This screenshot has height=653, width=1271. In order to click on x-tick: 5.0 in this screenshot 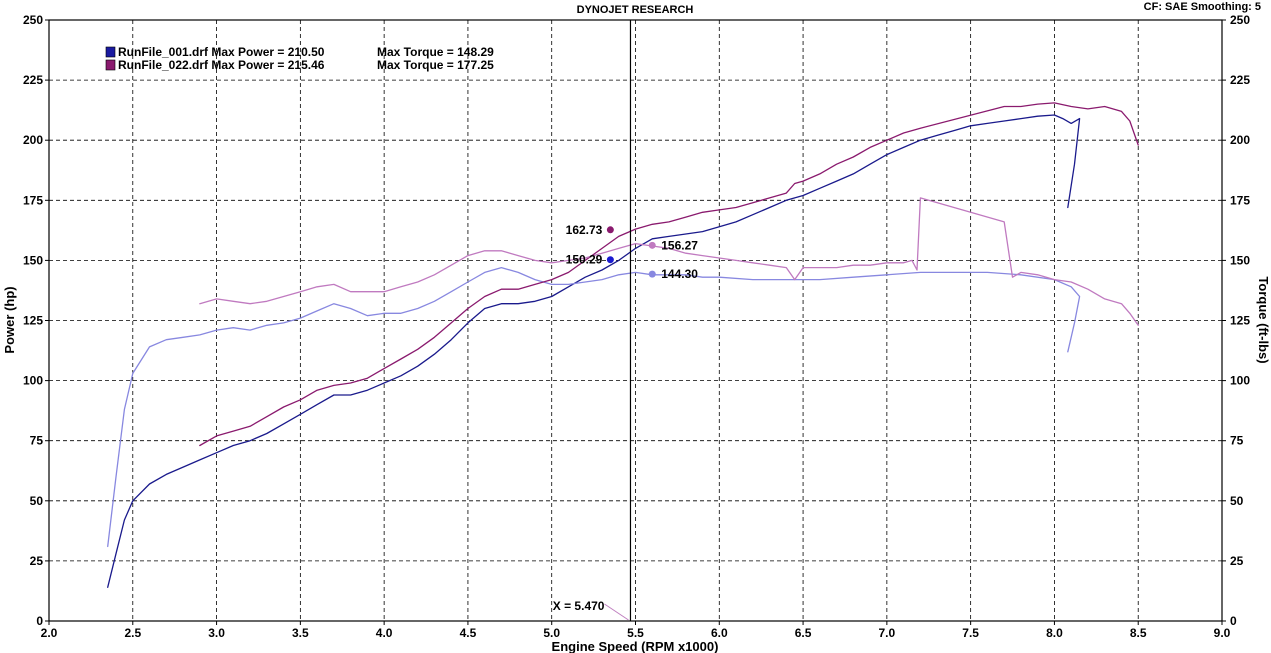, I will do `click(551, 633)`.